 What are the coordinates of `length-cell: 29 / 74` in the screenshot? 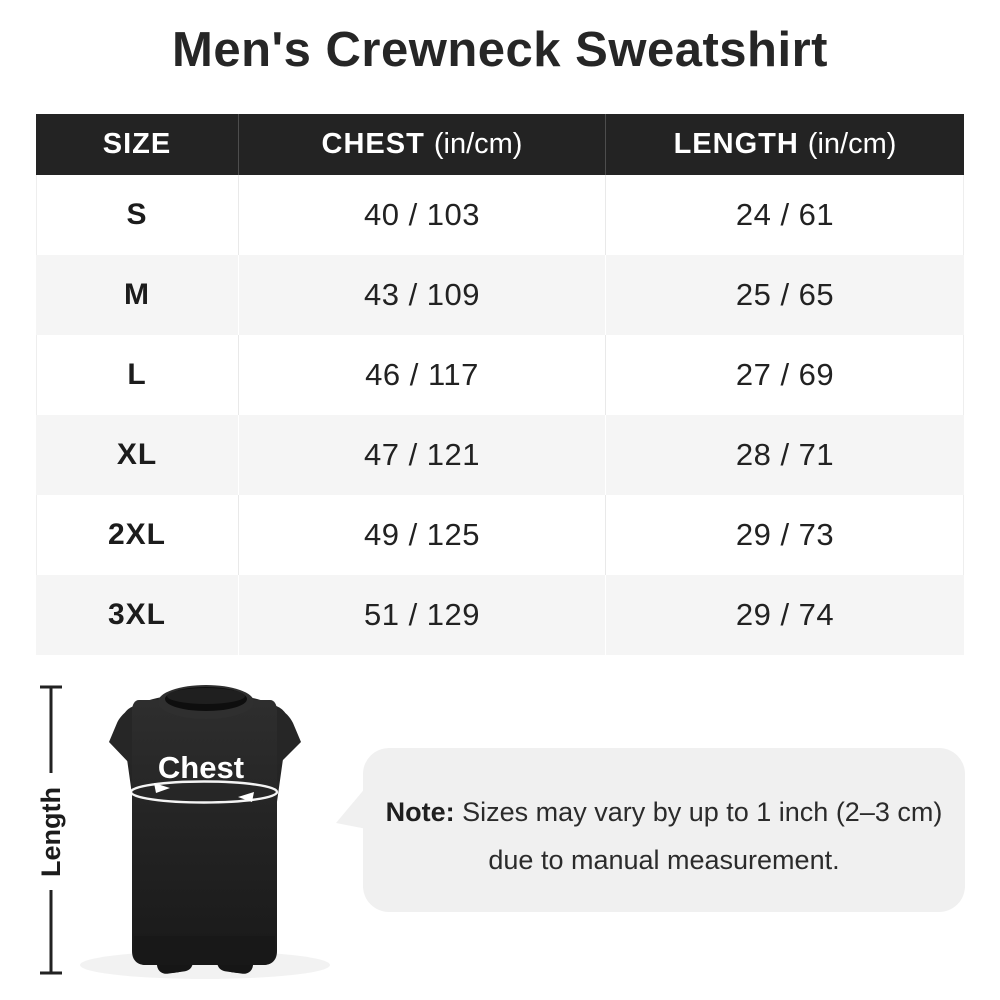 It's located at (784, 615).